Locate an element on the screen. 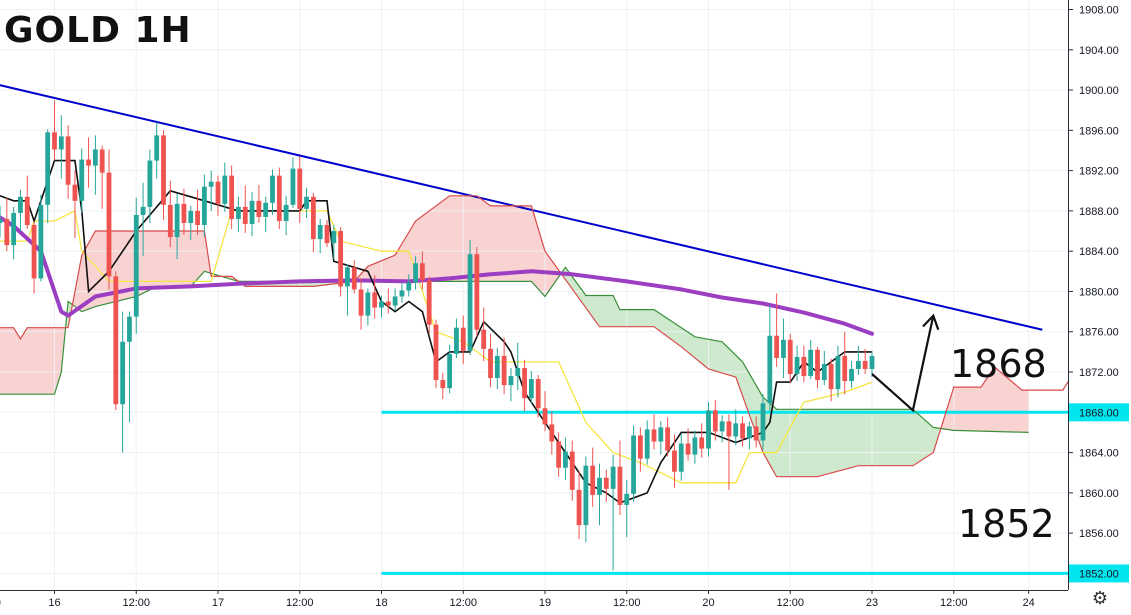  time-axis-bg is located at coordinates (534, 602).